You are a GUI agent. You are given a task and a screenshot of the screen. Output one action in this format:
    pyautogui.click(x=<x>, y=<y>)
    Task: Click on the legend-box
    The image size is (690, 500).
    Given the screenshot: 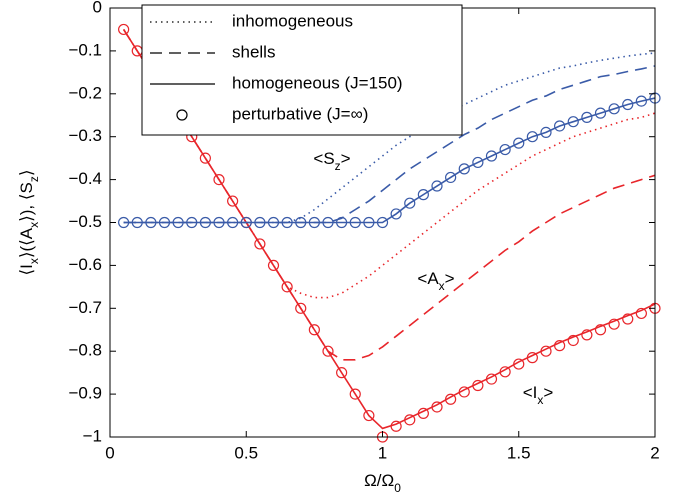 What is the action you would take?
    pyautogui.click(x=302, y=70)
    